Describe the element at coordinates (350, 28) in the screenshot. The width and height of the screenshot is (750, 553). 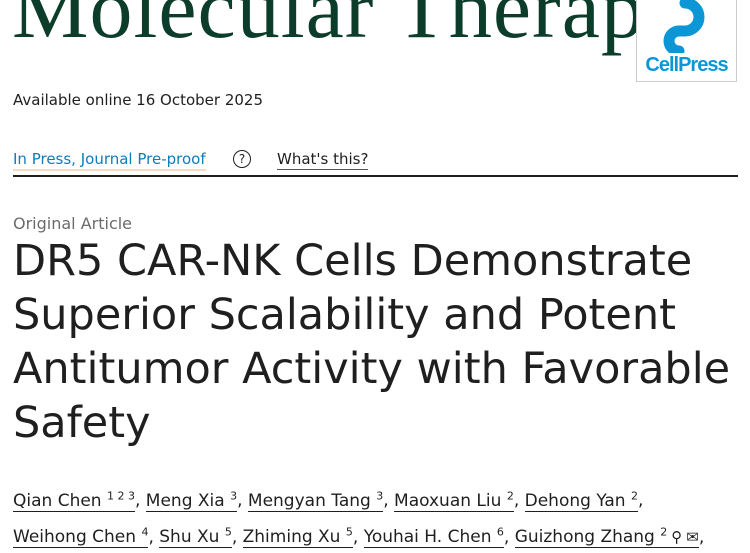
I see `journal-title: Molecular Therapy` at that location.